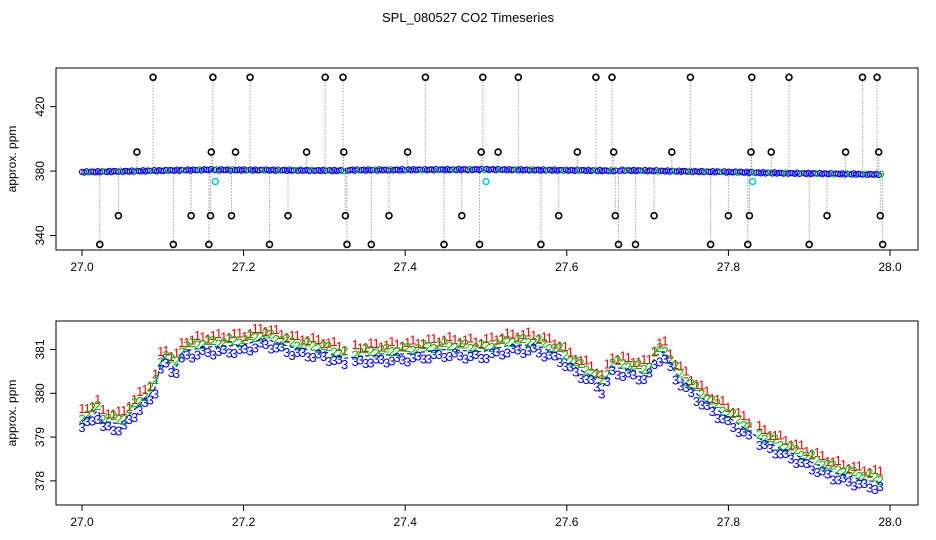 The height and width of the screenshot is (540, 936). I want to click on top-x-tick-label: 27.2, so click(244, 267).